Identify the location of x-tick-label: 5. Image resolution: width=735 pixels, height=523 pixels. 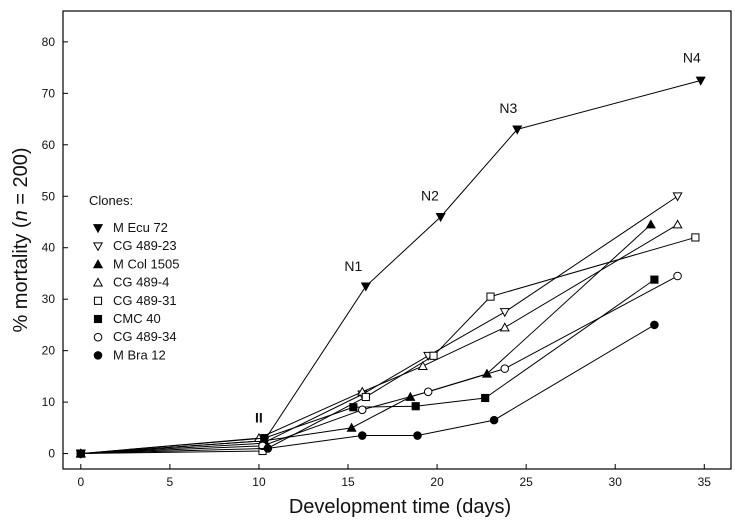
(170, 482).